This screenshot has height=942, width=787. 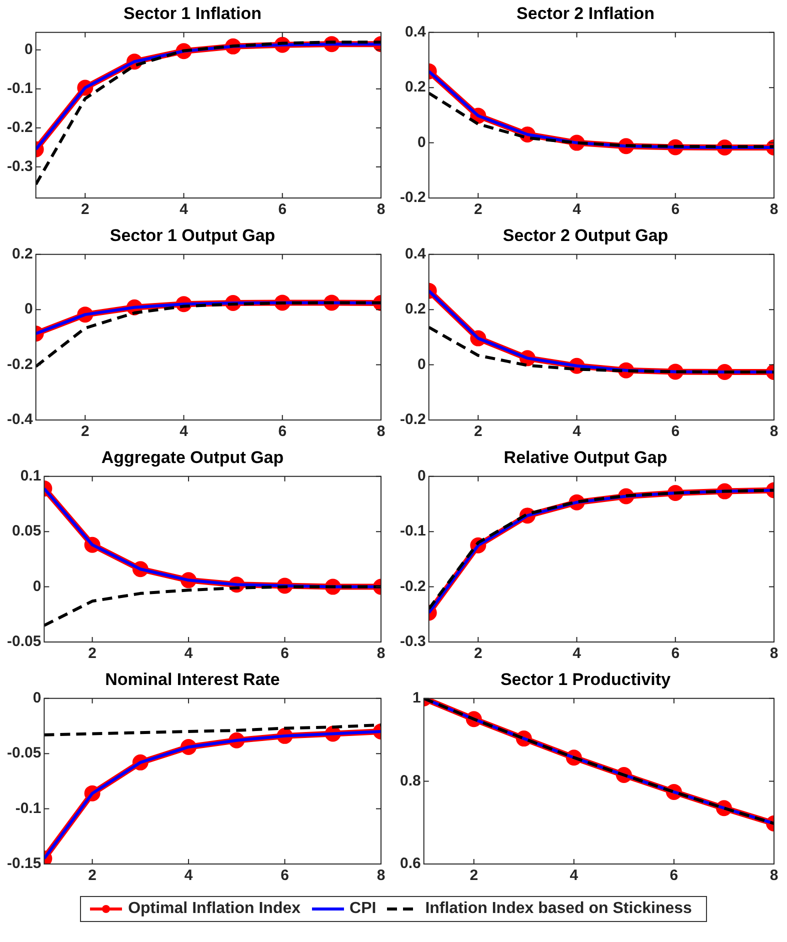 I want to click on legend-label: CPI, so click(x=363, y=909).